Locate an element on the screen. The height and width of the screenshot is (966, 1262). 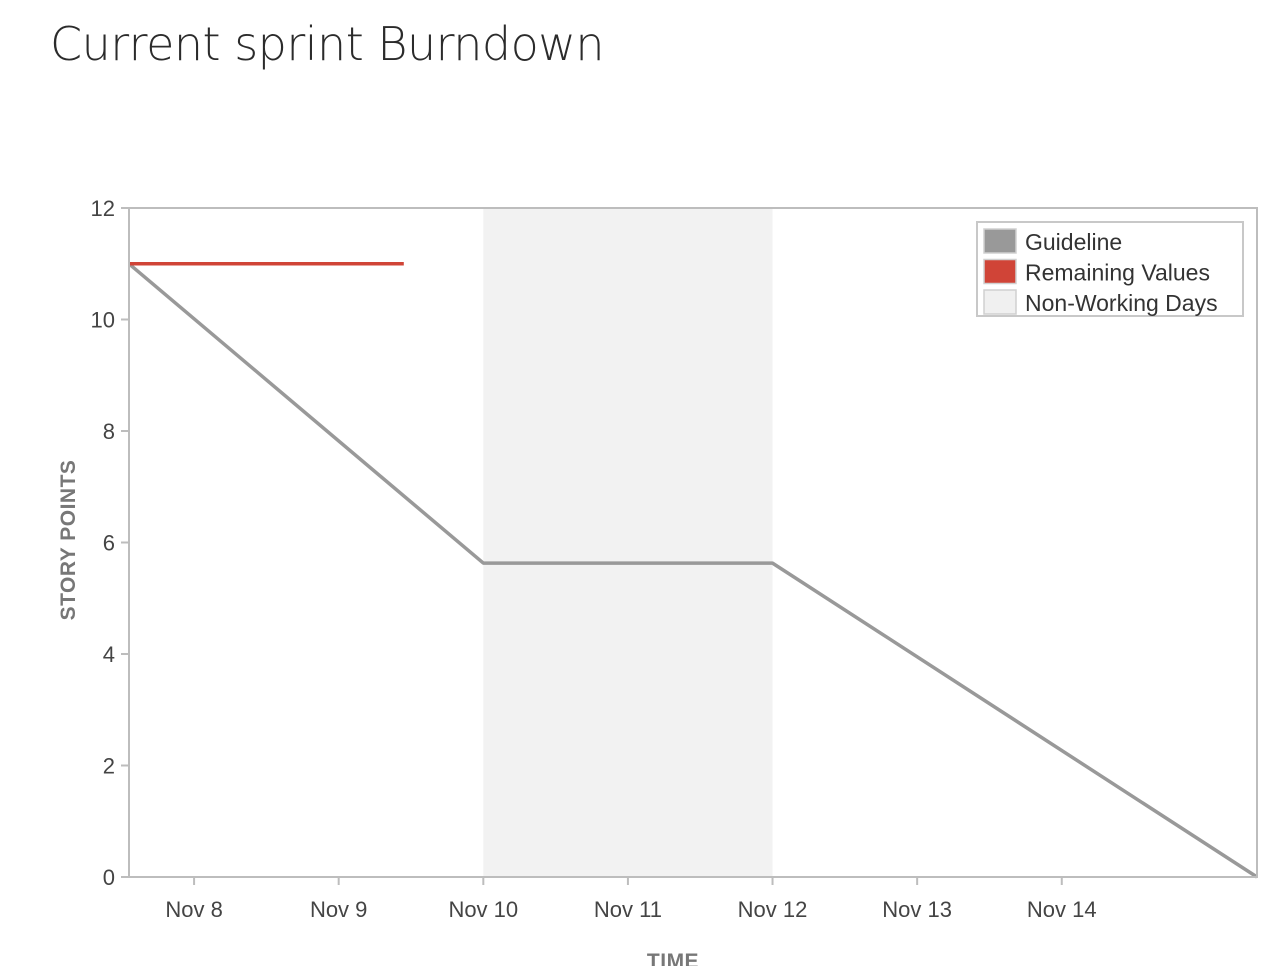
y-tick-label: 8 is located at coordinates (109, 431).